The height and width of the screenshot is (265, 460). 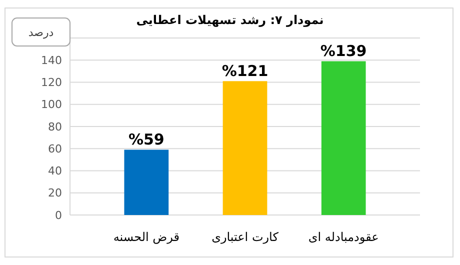 What do you see at coordinates (55, 149) in the screenshot?
I see `y-tick-label: 60` at bounding box center [55, 149].